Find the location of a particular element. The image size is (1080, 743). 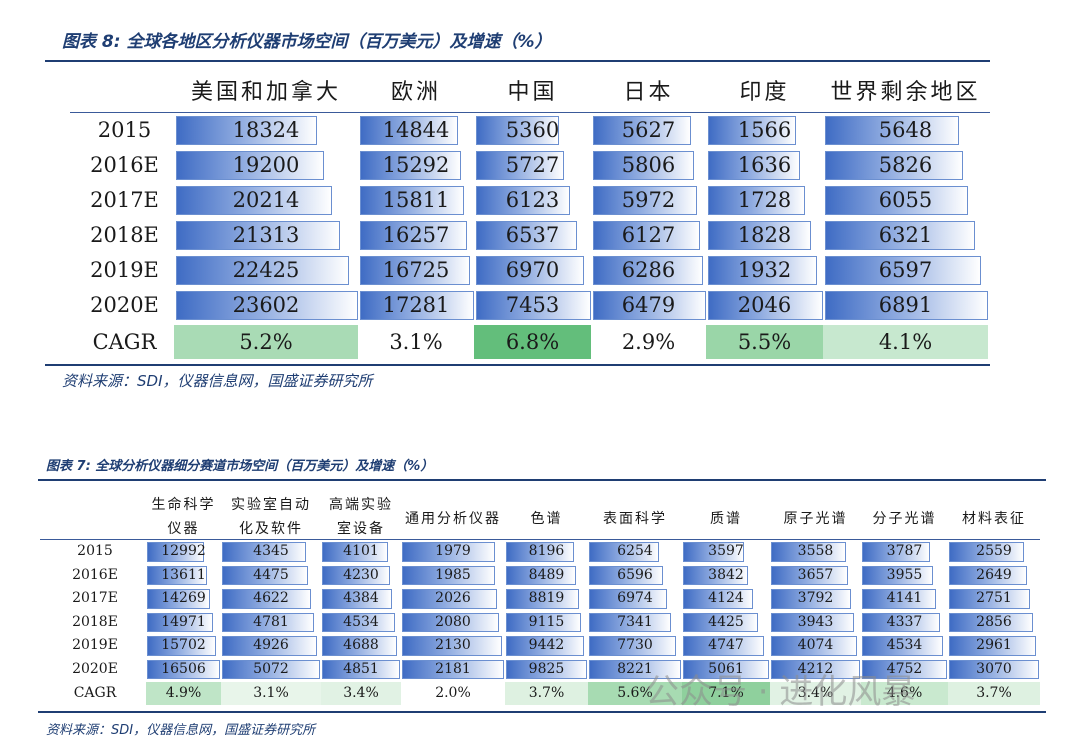

fig7-cell-value: 16506 is located at coordinates (183, 668).